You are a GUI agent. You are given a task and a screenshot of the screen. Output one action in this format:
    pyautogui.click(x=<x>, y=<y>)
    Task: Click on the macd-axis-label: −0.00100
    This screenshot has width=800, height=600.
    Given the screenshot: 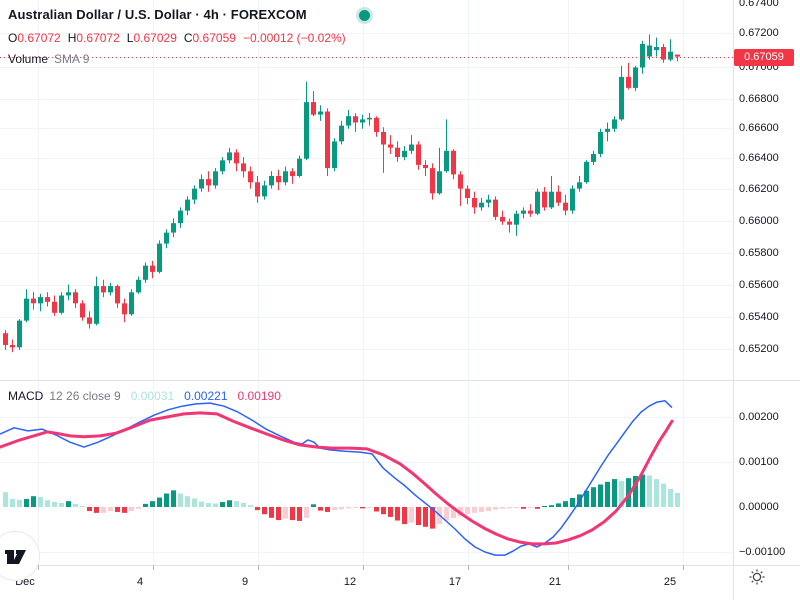 What is the action you would take?
    pyautogui.click(x=762, y=552)
    